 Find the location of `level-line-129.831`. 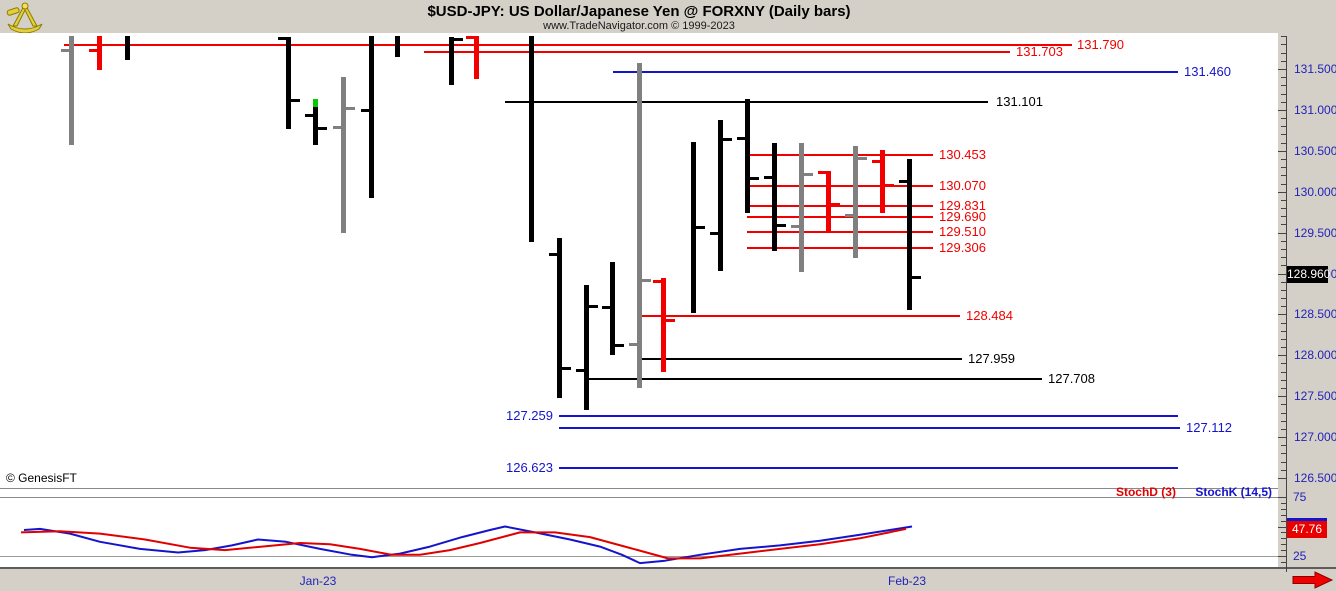

level-line-129.831 is located at coordinates (840, 206).